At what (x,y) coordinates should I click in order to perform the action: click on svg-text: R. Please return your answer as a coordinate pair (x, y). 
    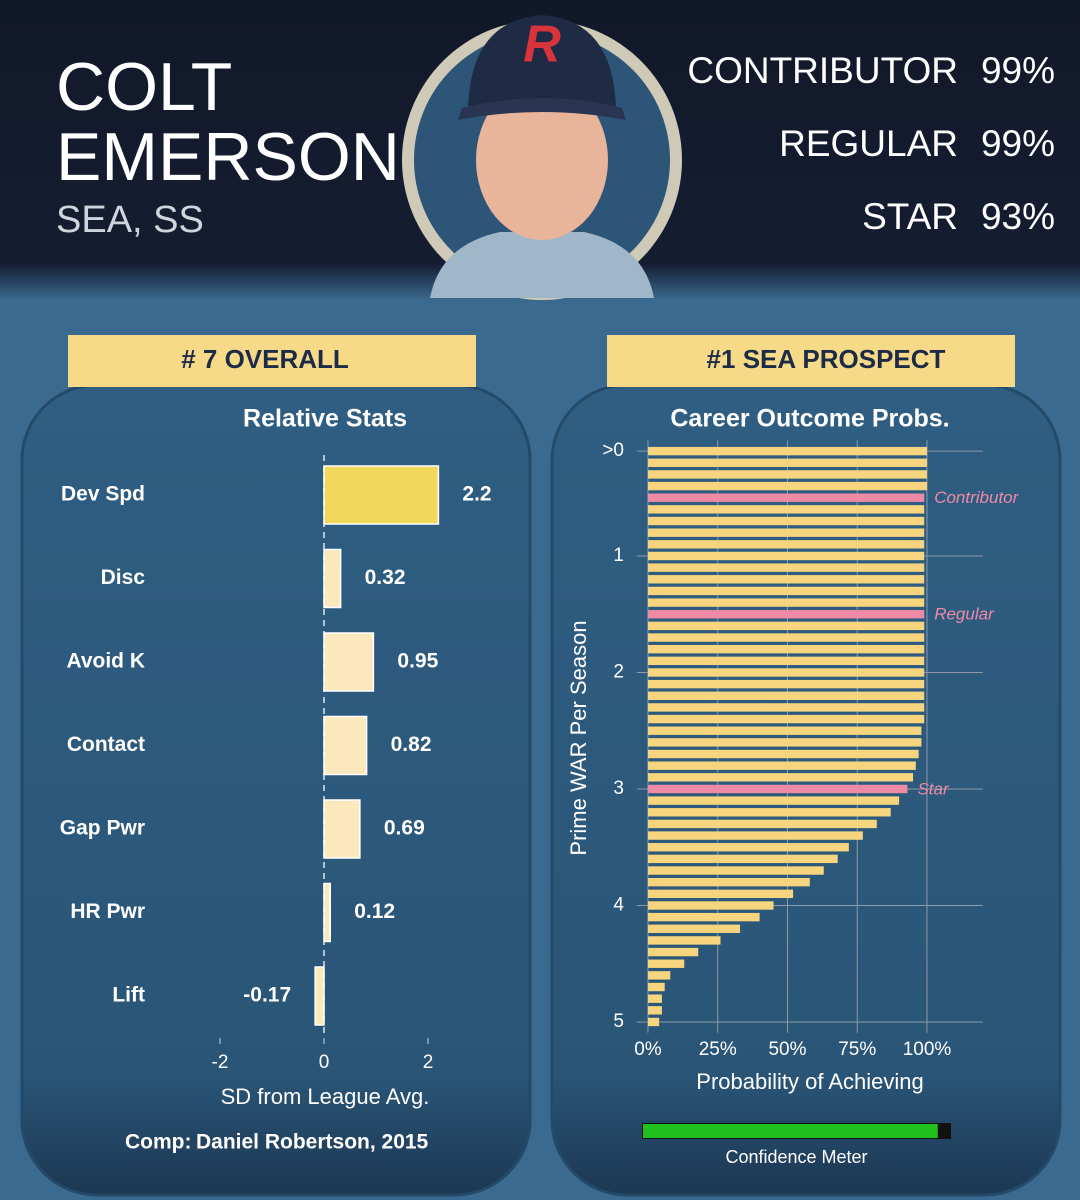
    Looking at the image, I should click on (542, 45).